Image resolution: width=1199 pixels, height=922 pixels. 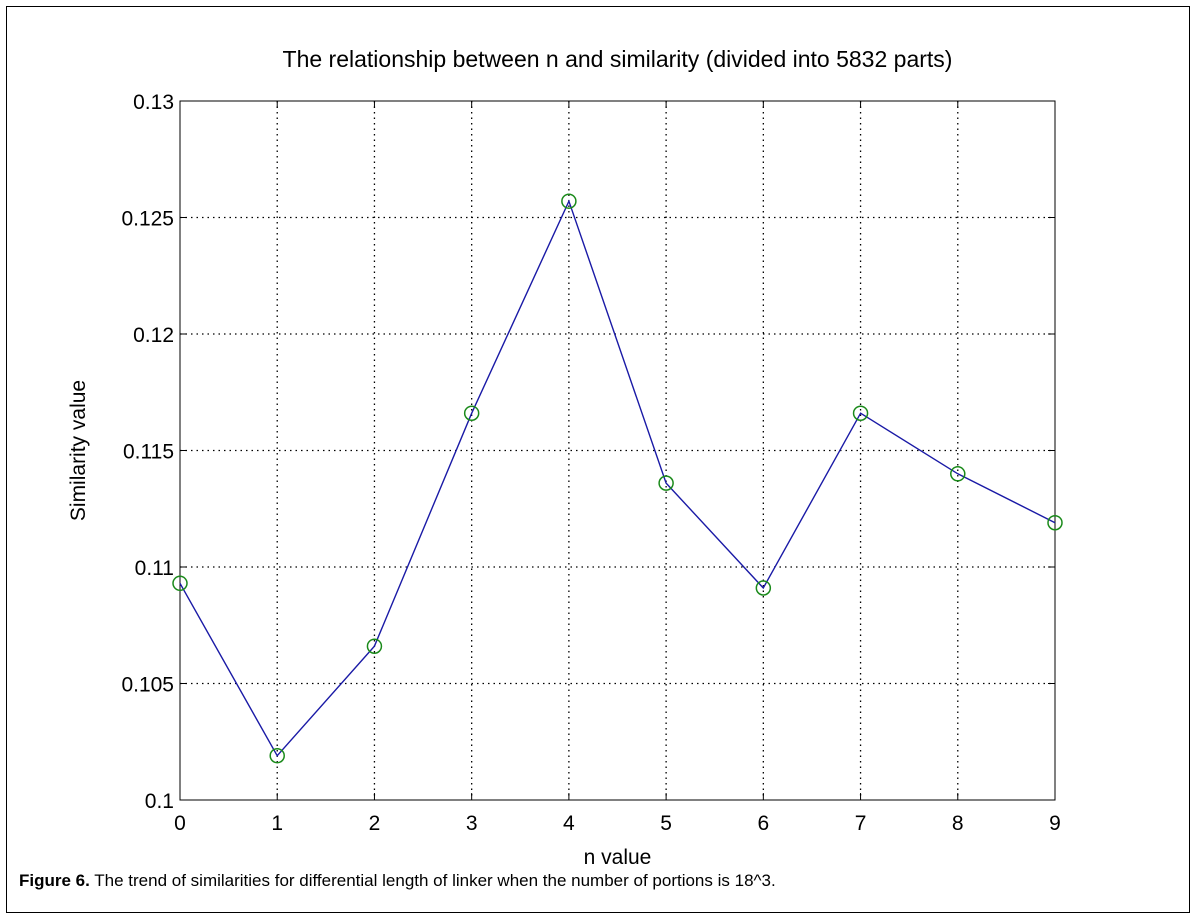 I want to click on x-tick-label: 4, so click(x=569, y=823).